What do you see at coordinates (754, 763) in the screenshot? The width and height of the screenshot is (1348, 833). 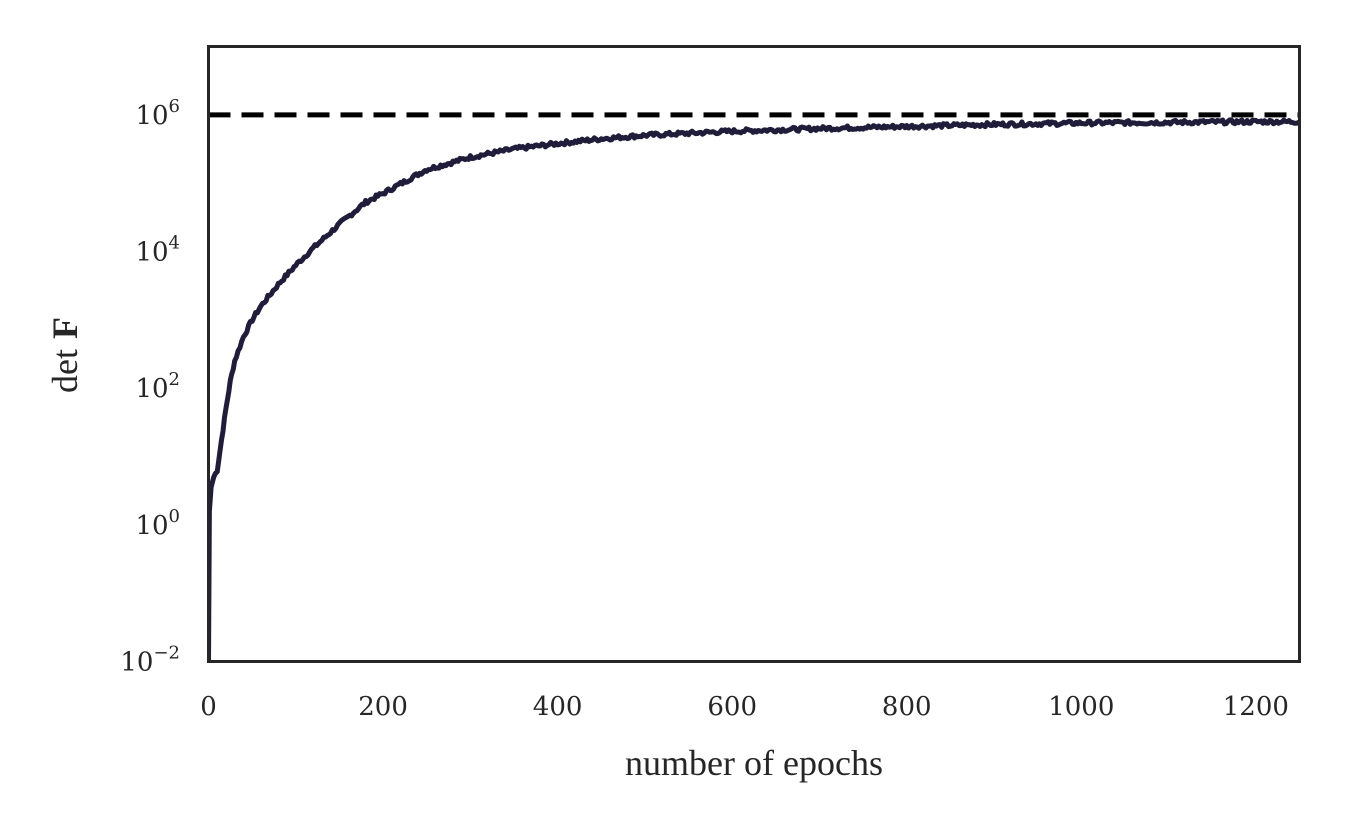 I see `x-axis-label: number of epochs` at bounding box center [754, 763].